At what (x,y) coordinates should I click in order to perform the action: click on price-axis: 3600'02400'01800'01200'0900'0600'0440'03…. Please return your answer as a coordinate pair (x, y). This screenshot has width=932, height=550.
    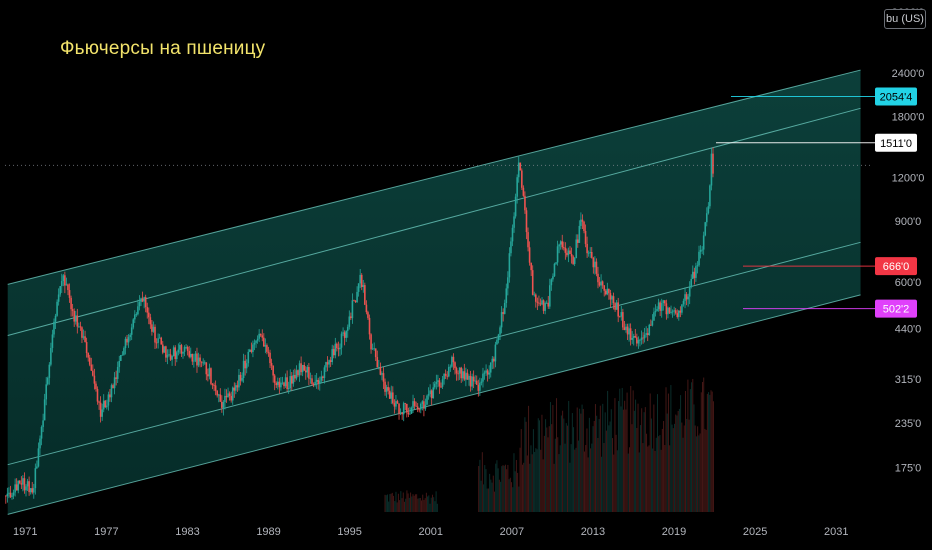
    Looking at the image, I should click on (908, 240).